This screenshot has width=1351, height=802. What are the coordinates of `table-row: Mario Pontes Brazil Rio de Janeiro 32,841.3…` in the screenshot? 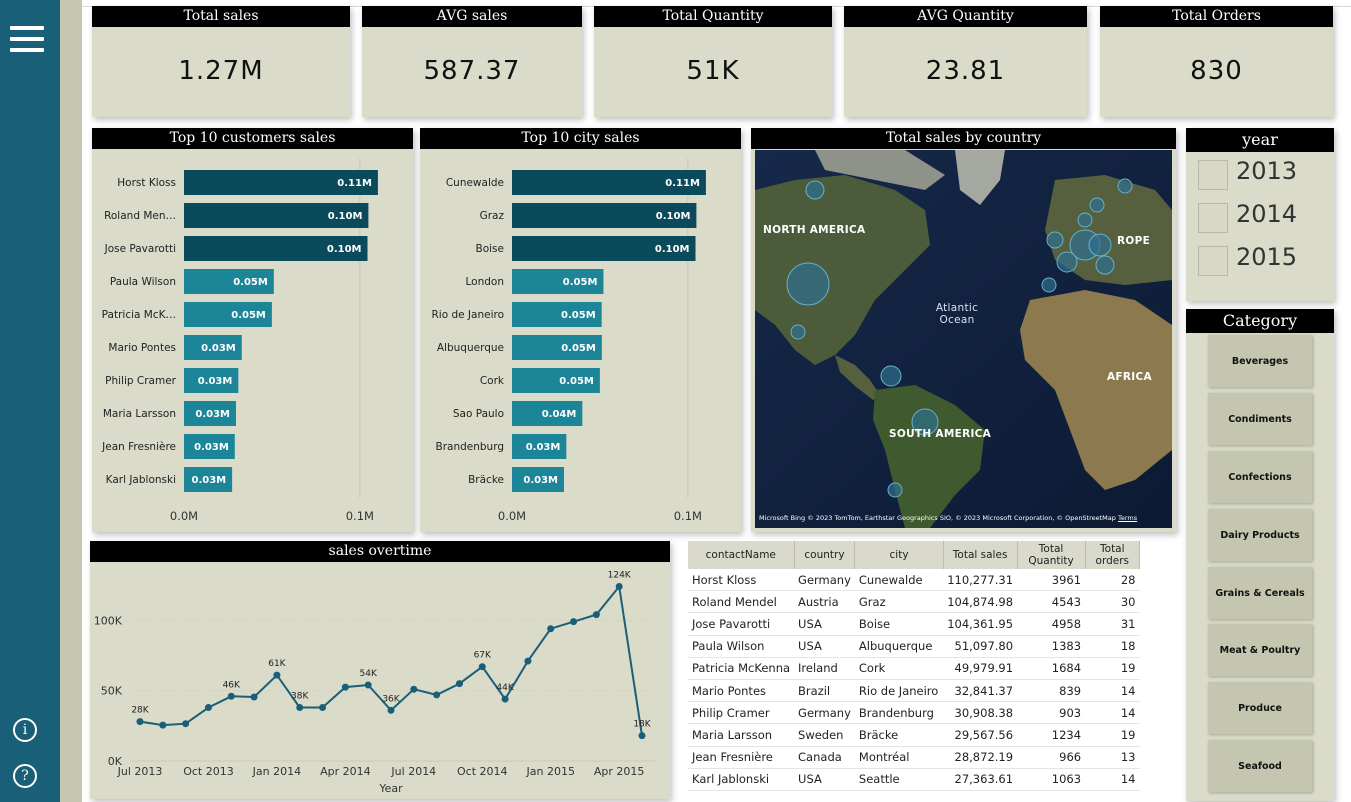 It's located at (914, 691).